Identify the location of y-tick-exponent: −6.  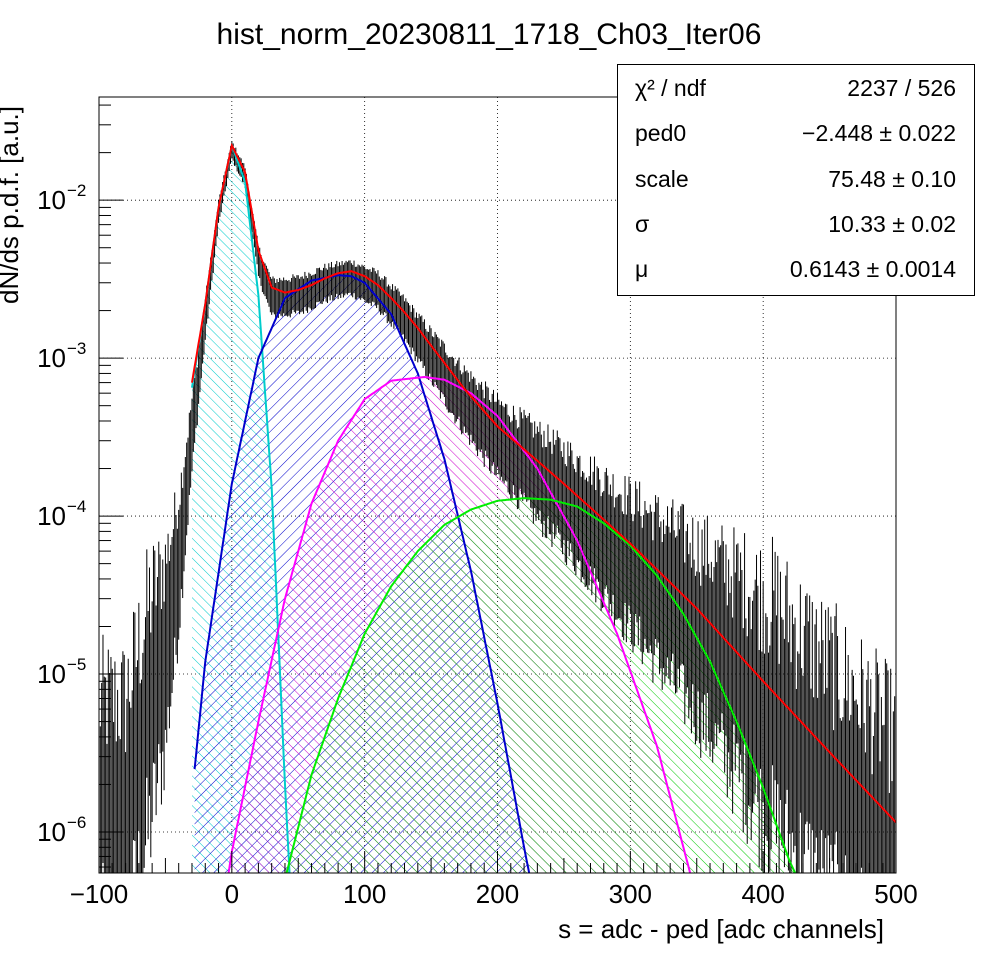
(76, 822).